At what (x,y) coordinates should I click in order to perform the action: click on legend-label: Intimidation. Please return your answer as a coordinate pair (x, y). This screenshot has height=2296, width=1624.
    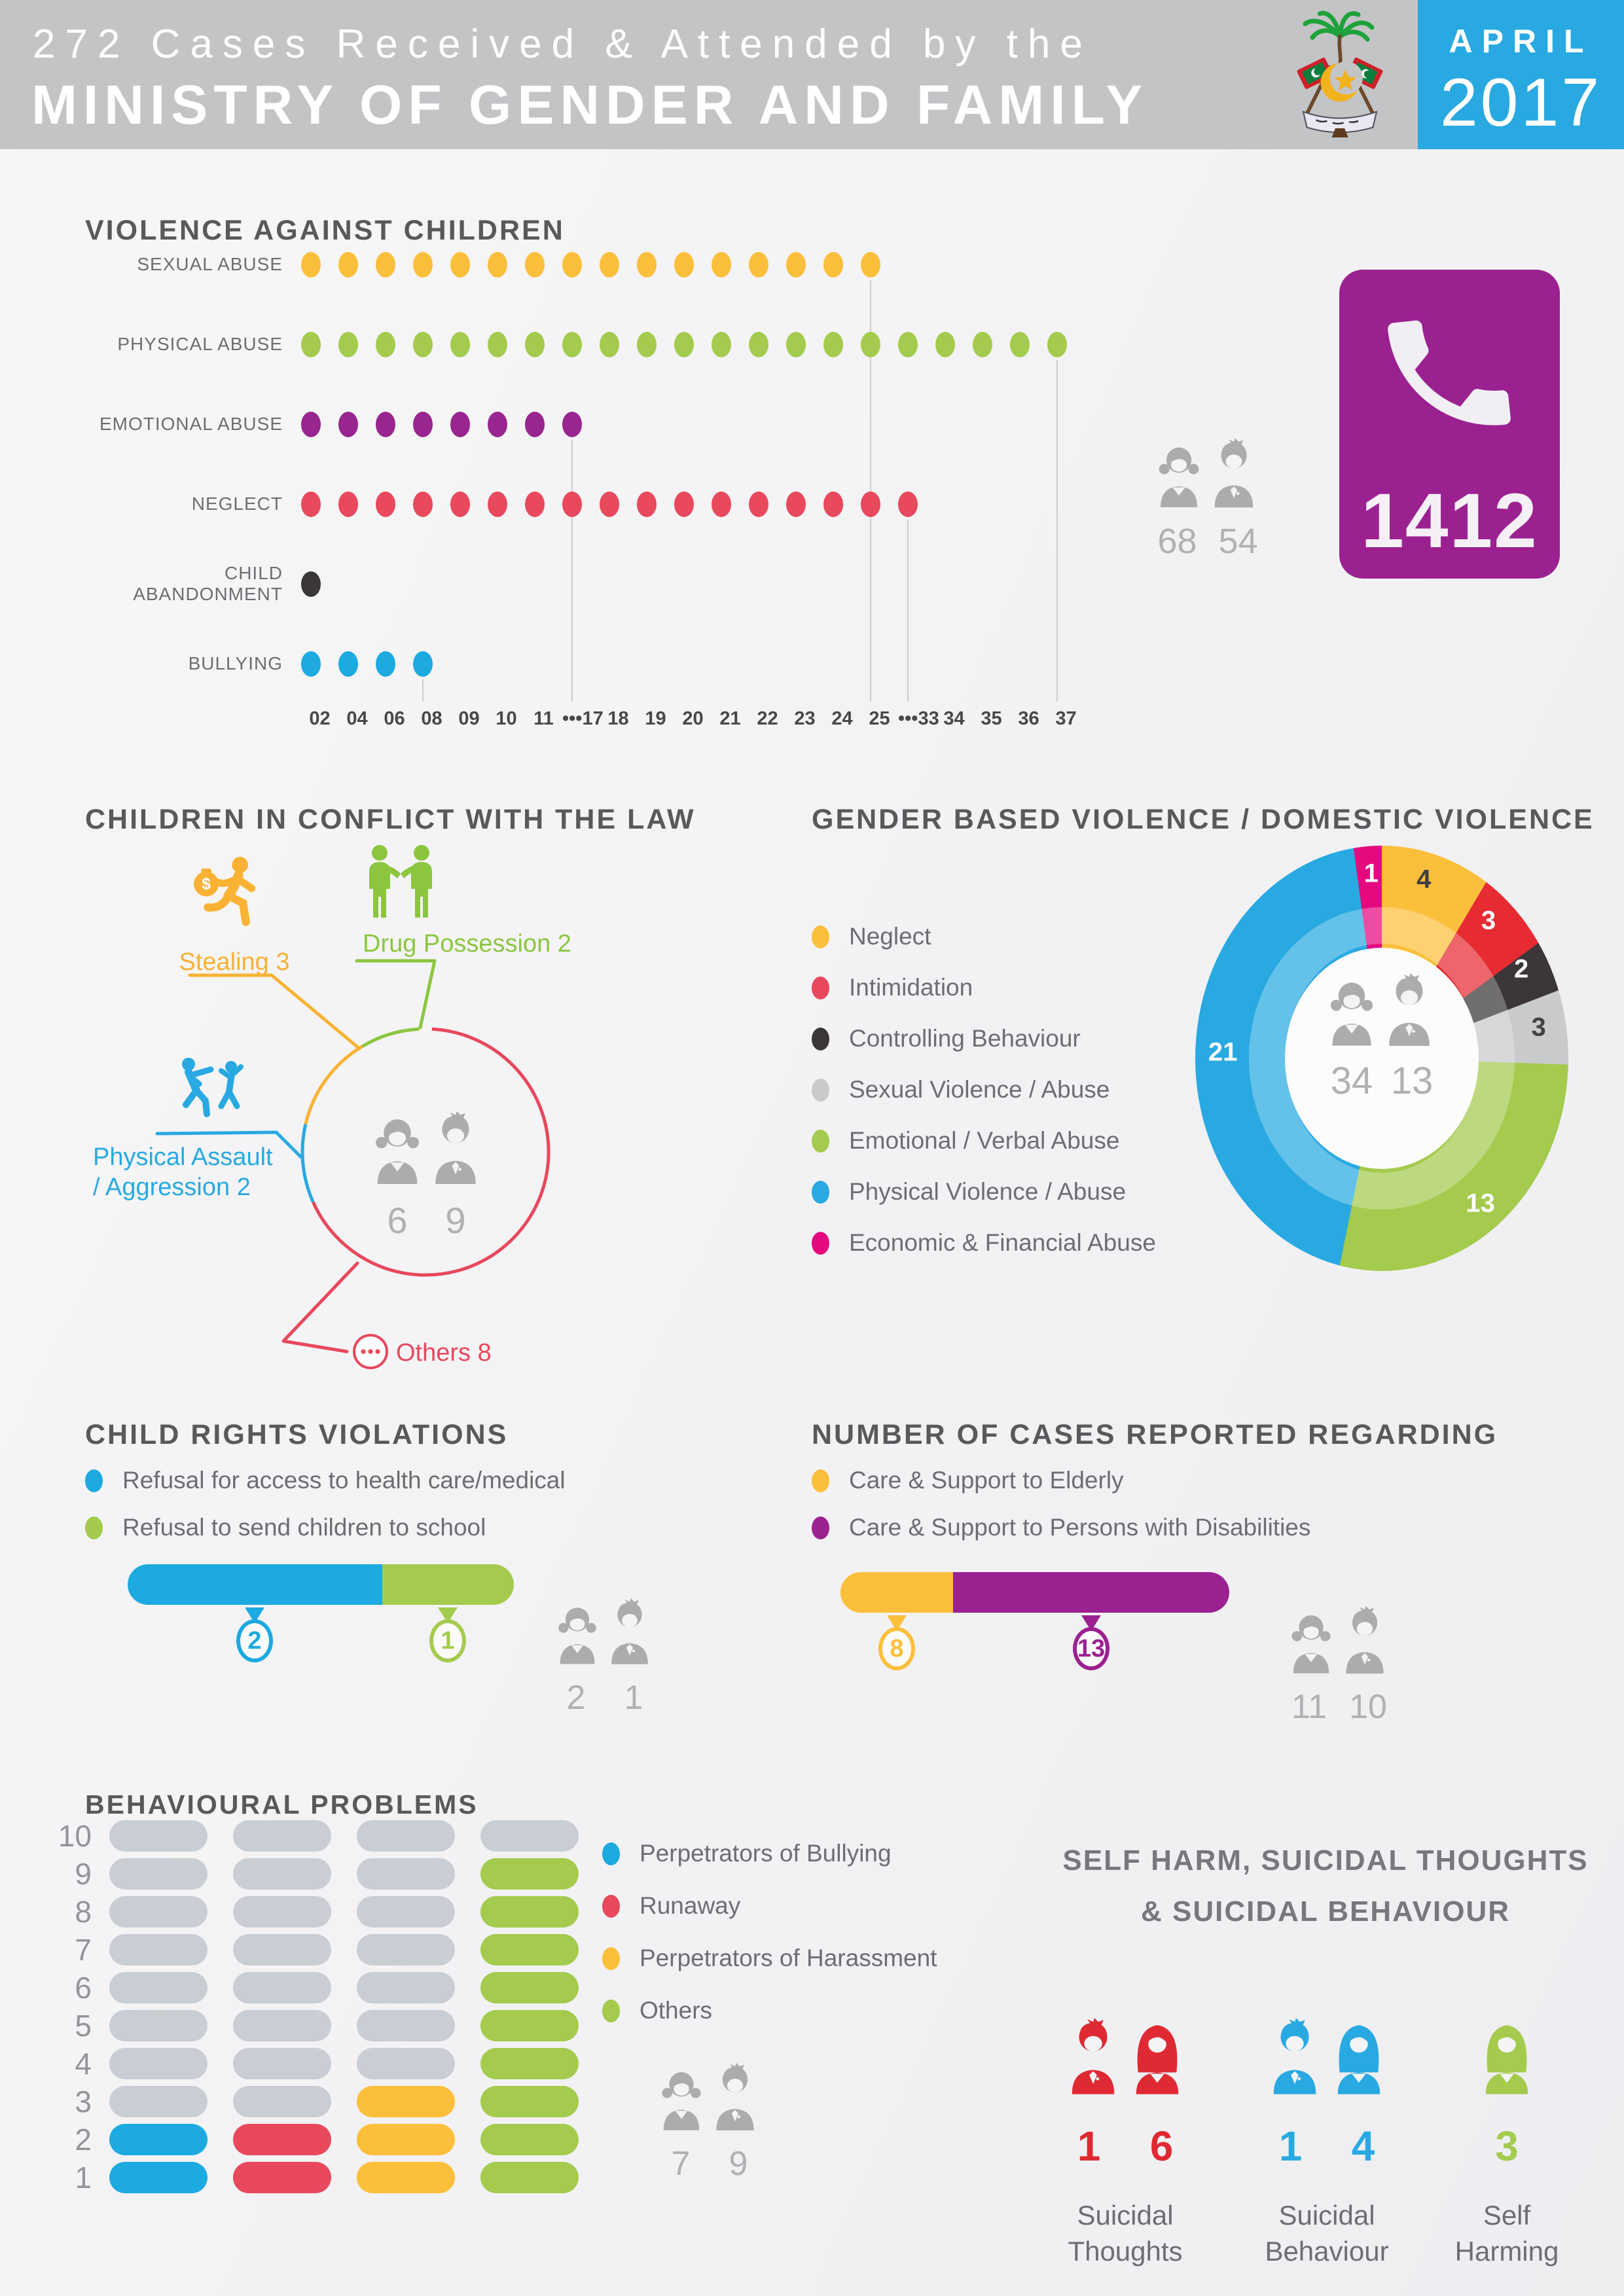
    Looking at the image, I should click on (911, 987).